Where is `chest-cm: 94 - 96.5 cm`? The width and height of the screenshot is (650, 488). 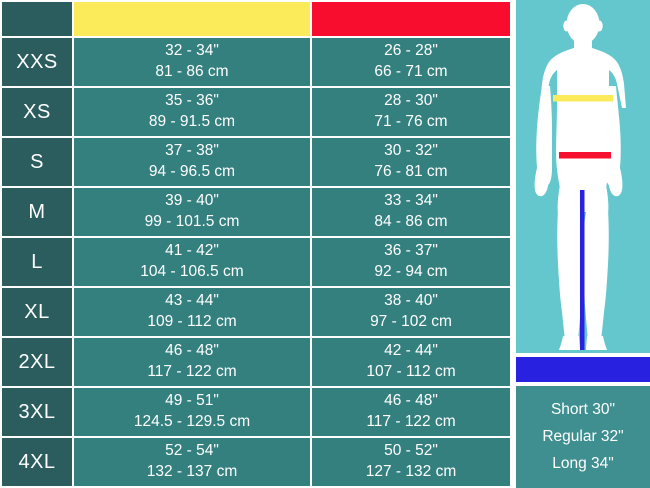 chest-cm: 94 - 96.5 cm is located at coordinates (192, 171).